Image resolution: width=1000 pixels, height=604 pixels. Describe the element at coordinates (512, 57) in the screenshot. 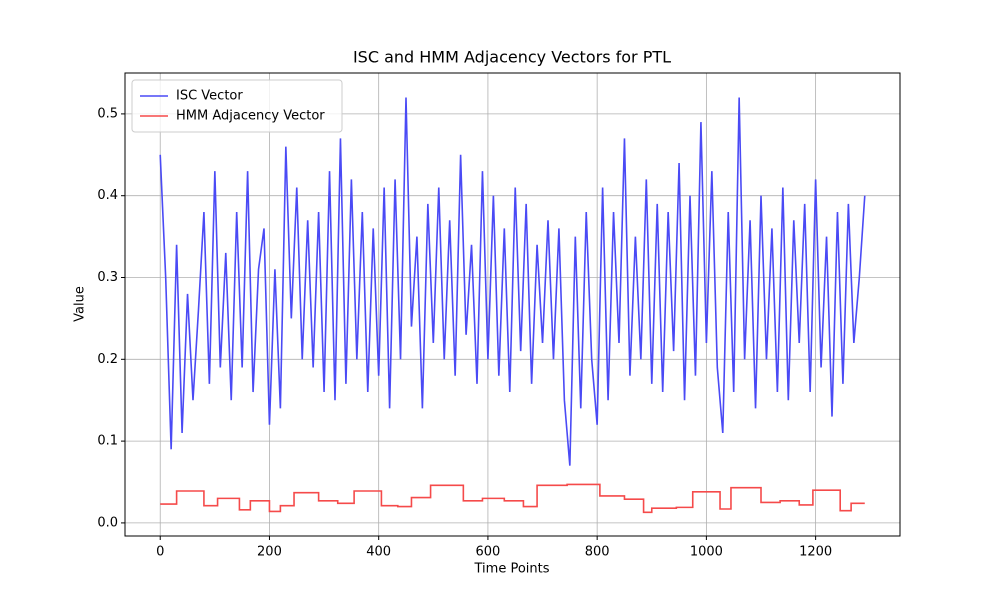

I see `chart-title: ISC and HMM Adjacency Vectors for PTL` at that location.